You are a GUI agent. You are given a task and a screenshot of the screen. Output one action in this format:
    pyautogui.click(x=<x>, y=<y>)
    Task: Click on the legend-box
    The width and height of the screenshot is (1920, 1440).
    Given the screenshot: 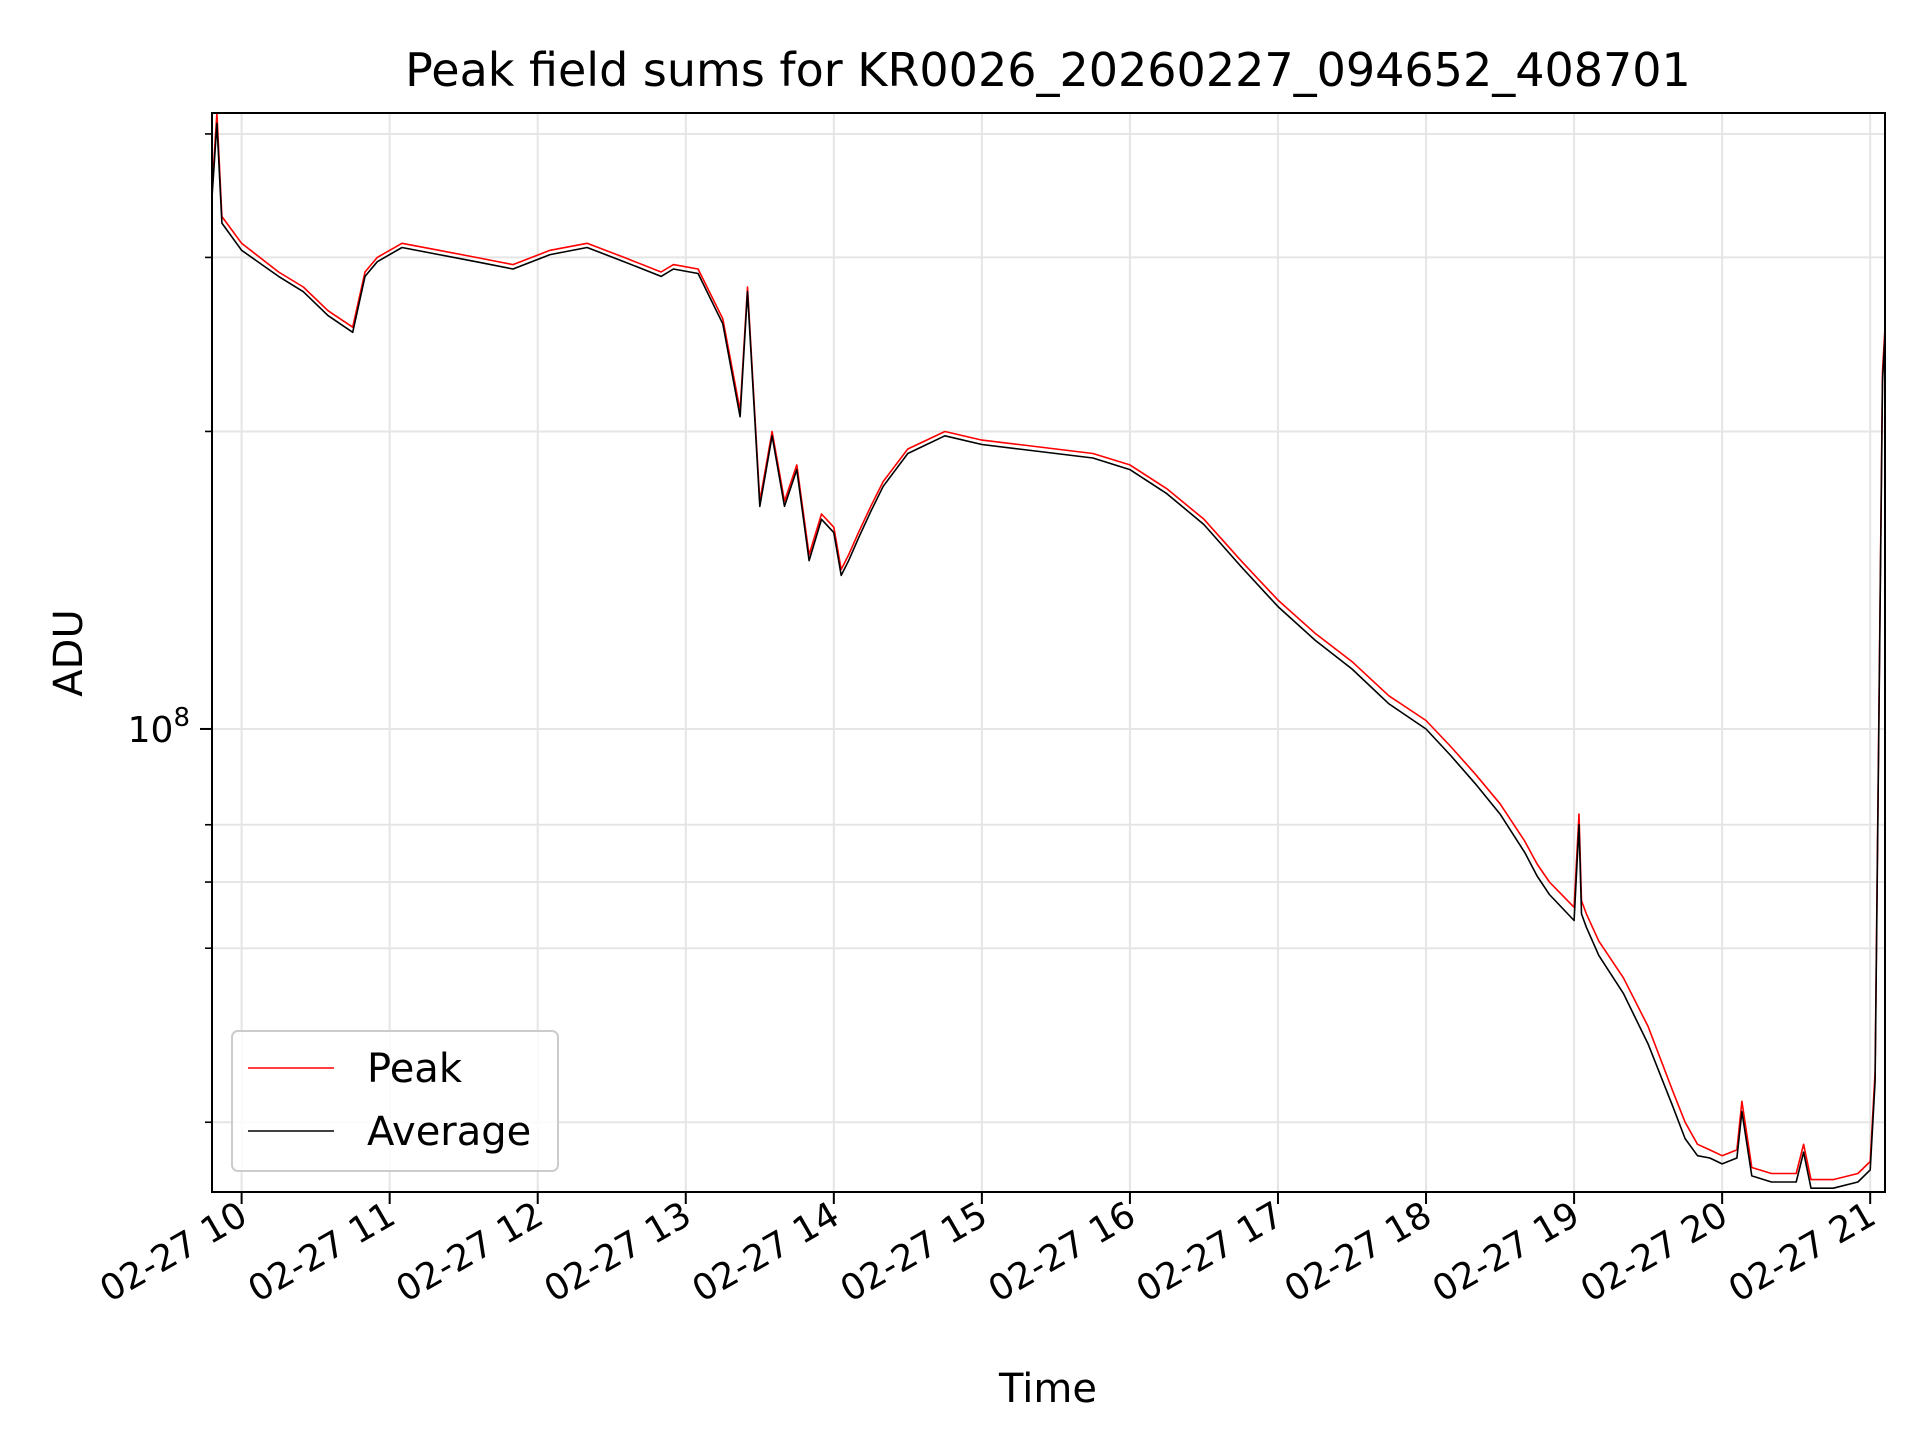 What is the action you would take?
    pyautogui.click(x=395, y=1101)
    